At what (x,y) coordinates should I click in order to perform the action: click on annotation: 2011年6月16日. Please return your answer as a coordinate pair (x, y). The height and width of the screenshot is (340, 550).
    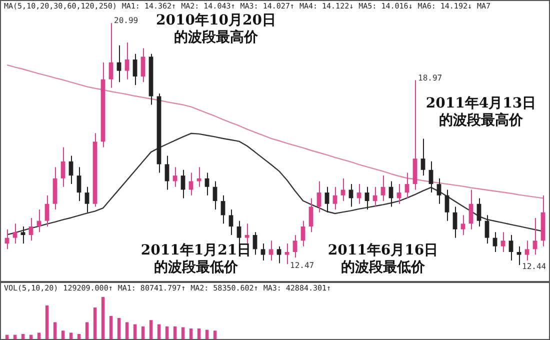
    Looking at the image, I should click on (383, 250).